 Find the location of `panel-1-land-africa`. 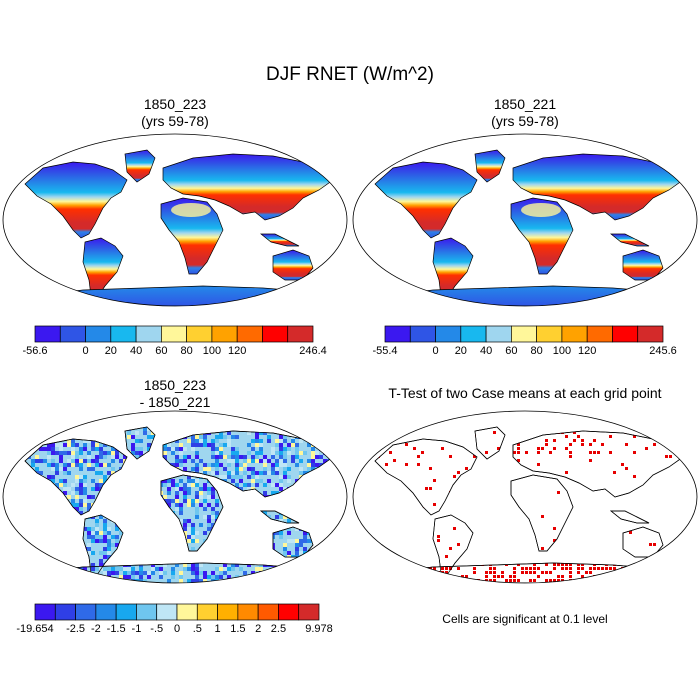

panel-1-land-africa is located at coordinates (192, 236).